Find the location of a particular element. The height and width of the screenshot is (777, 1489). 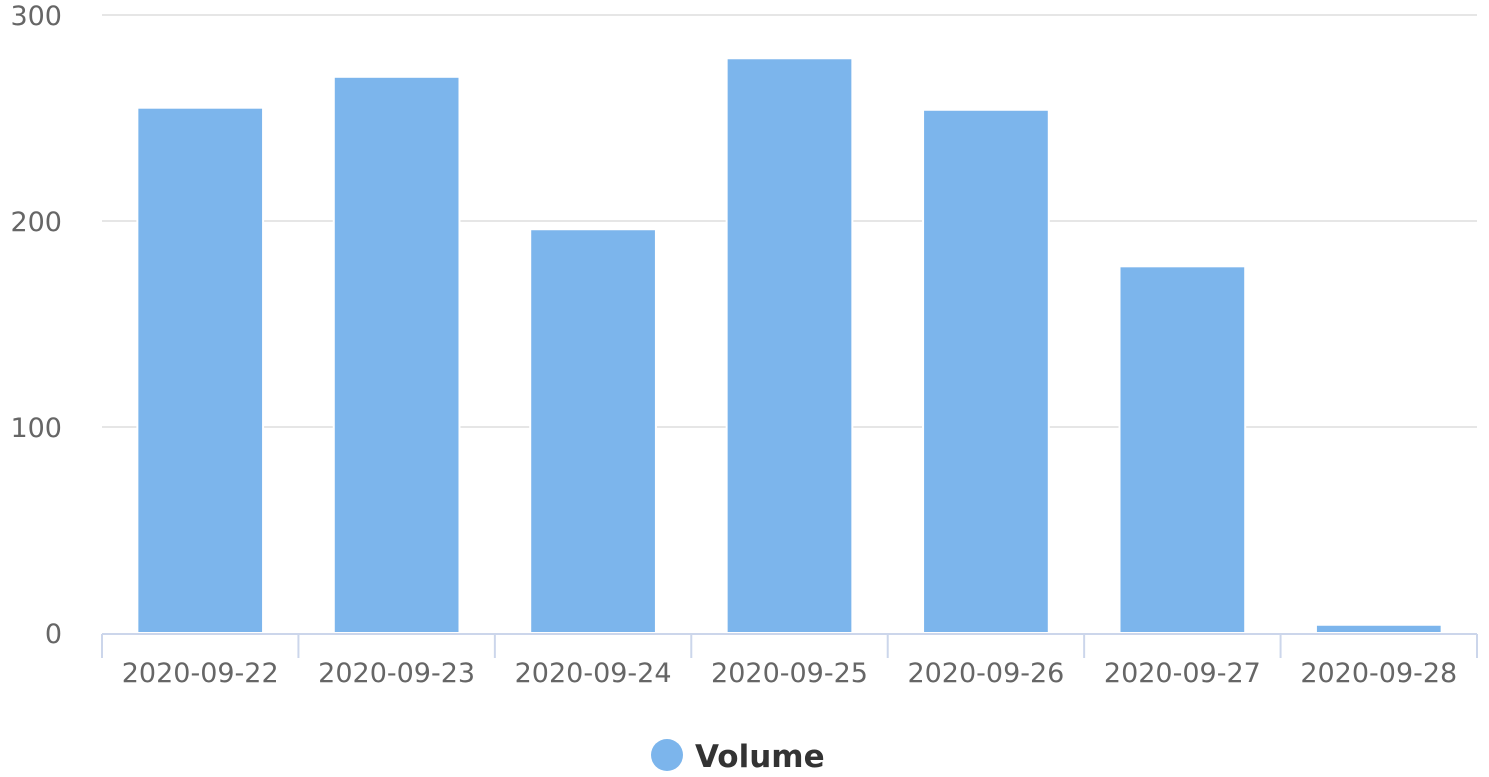

x-tick-label-2020-09-24: 2020-09-24 is located at coordinates (593, 673).